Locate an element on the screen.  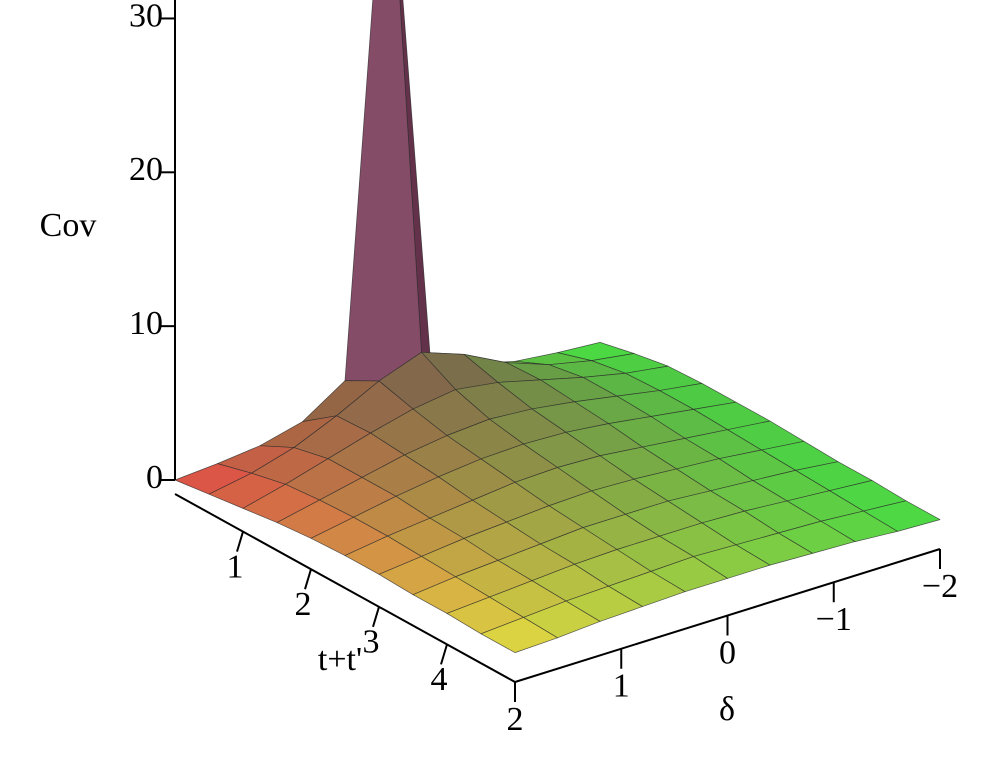
y-axis-label: δ is located at coordinates (727, 709).